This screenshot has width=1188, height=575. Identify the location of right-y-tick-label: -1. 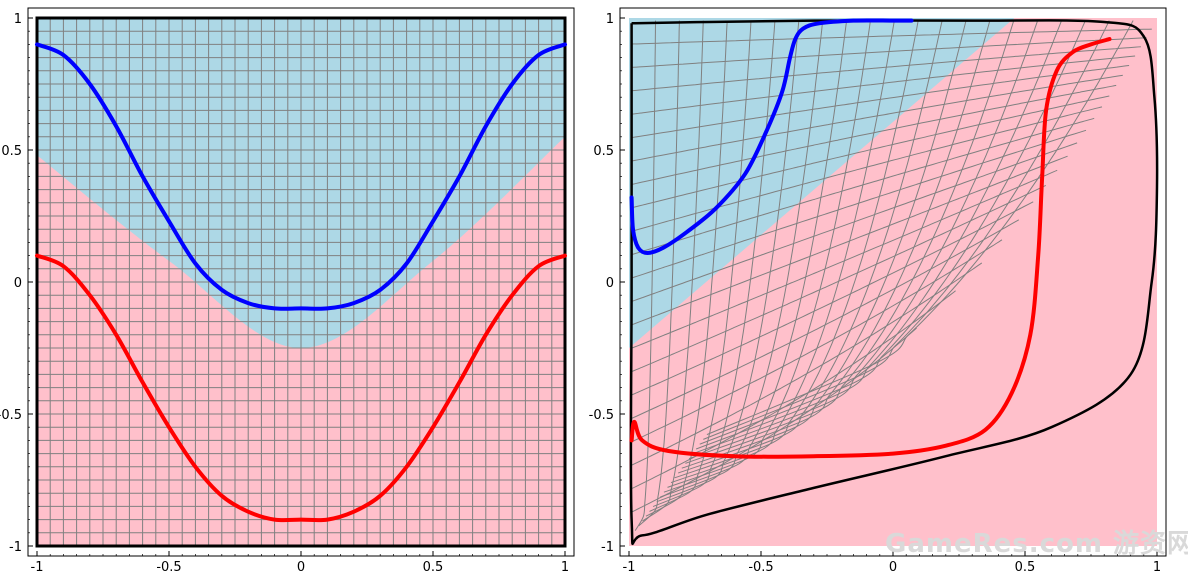
(607, 547).